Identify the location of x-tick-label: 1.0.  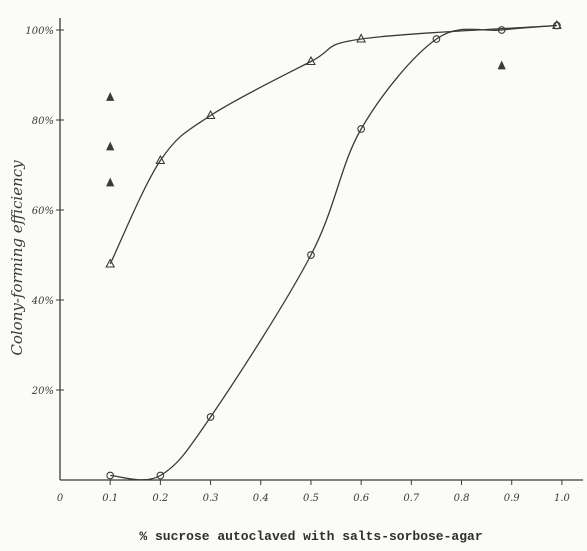
(562, 498).